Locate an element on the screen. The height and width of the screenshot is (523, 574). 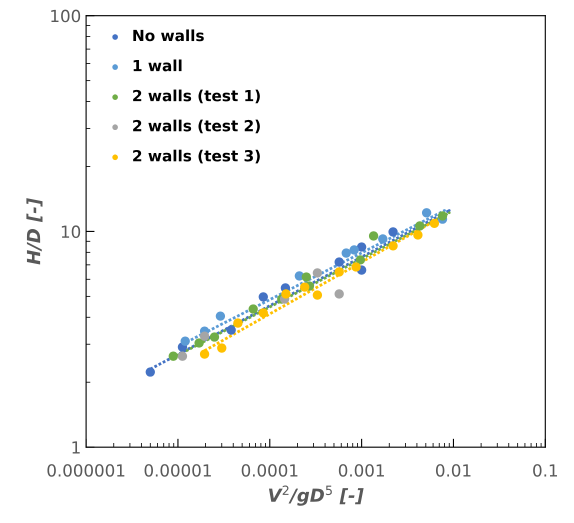
x-tick-label: 0.1 is located at coordinates (545, 470).